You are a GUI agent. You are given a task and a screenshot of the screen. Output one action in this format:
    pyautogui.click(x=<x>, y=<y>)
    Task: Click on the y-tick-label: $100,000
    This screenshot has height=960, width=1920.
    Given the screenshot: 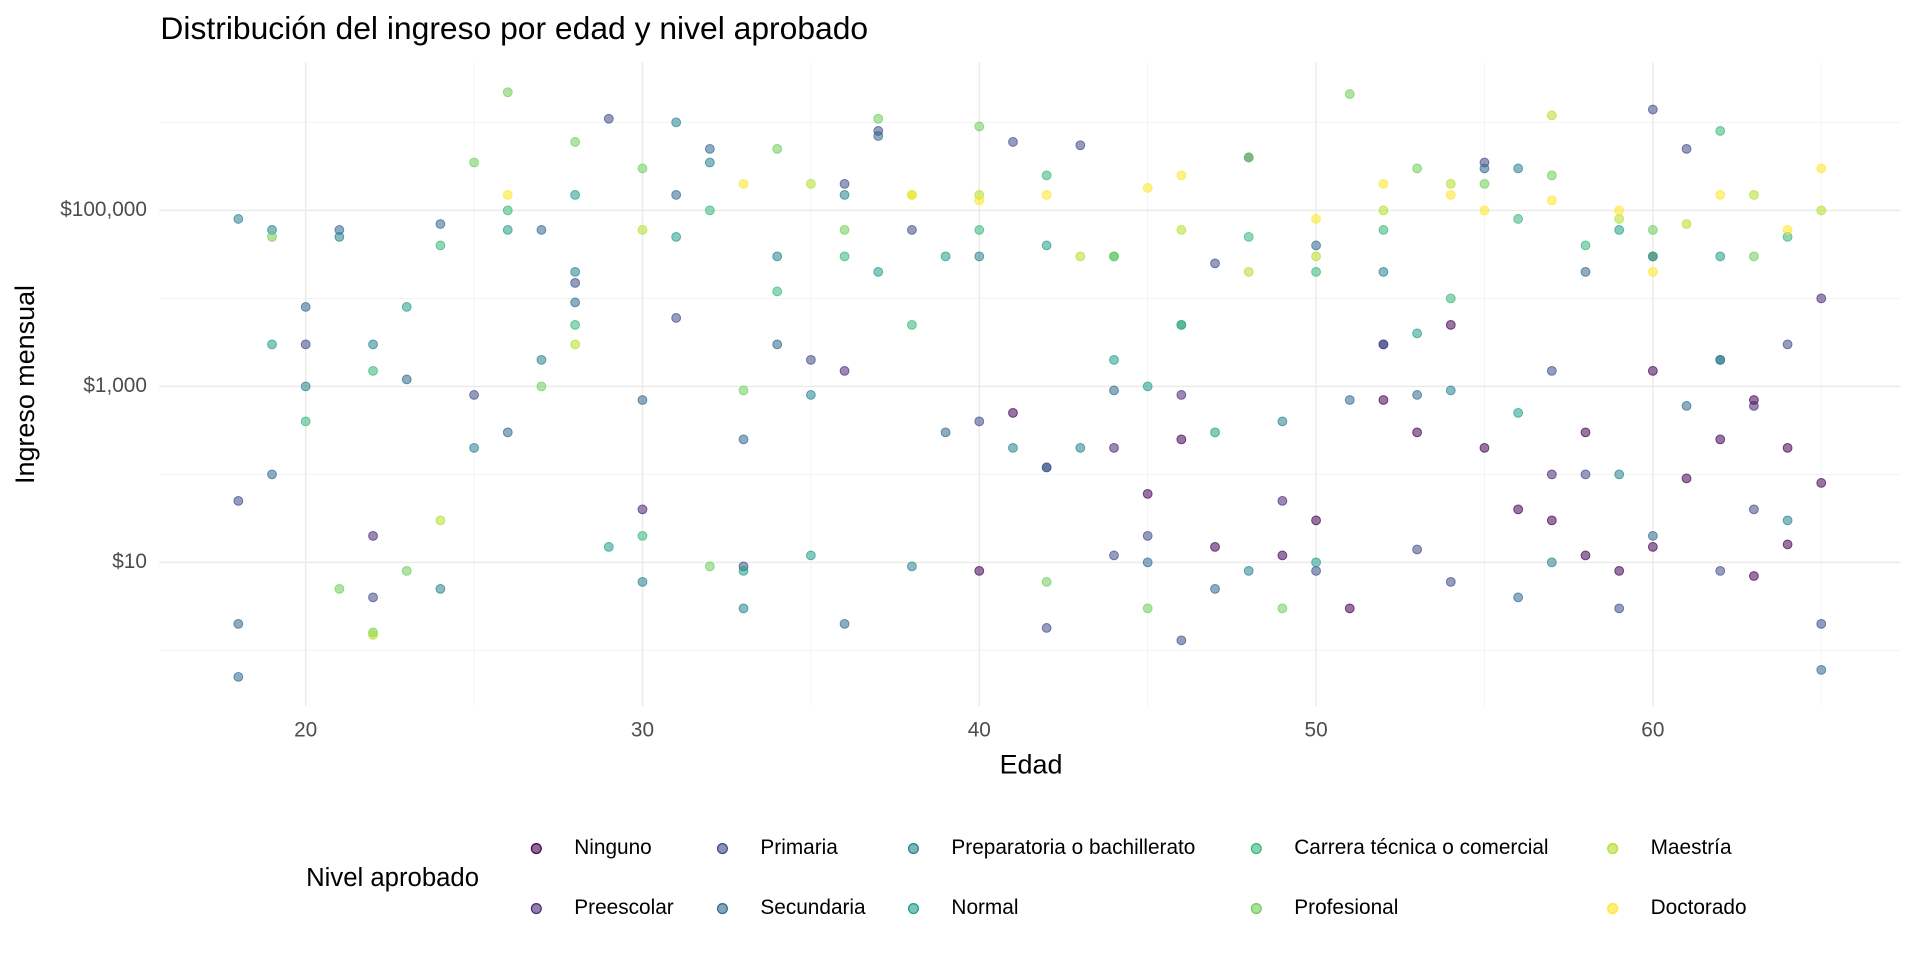 What is the action you would take?
    pyautogui.click(x=103, y=209)
    